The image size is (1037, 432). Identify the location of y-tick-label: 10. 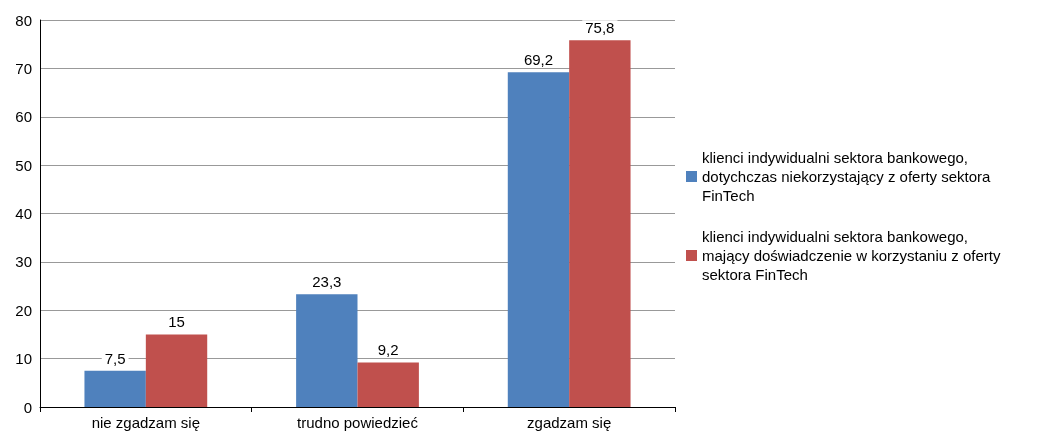
(23, 359).